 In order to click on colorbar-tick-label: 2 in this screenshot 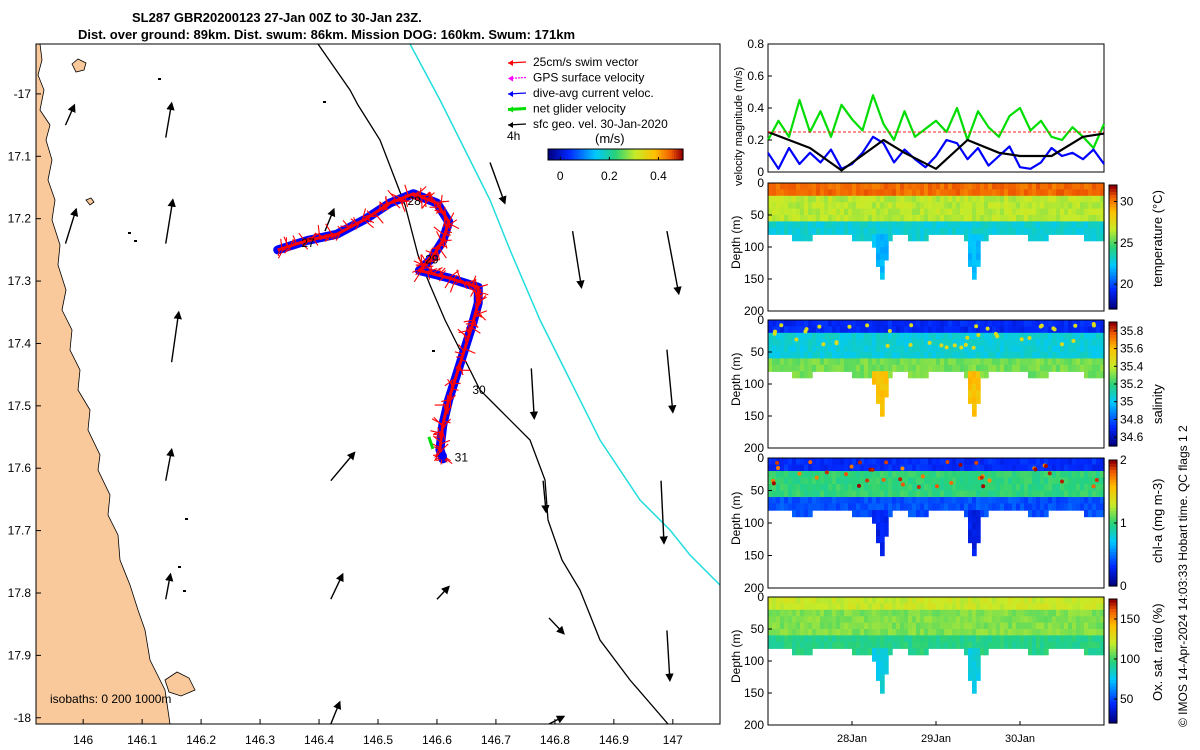, I will do `click(1123, 460)`.